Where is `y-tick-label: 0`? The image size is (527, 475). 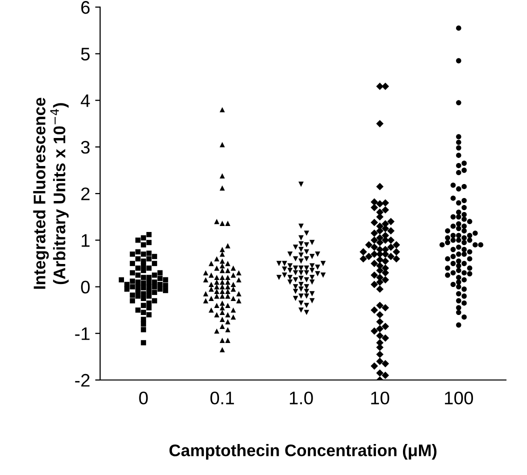 y-tick-label: 0 is located at coordinates (85, 287).